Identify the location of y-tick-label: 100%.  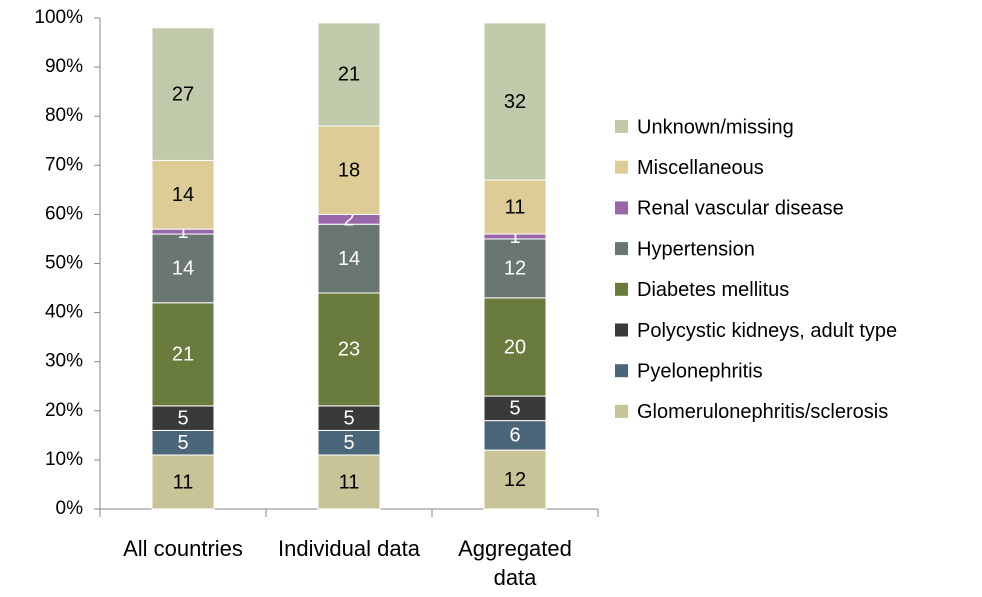
(58, 17).